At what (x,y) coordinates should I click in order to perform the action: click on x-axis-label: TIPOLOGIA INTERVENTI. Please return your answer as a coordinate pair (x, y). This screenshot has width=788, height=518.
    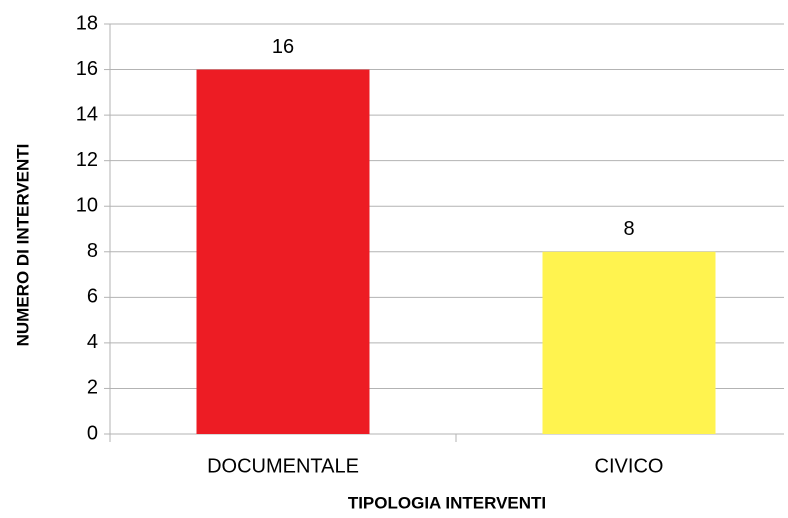
    Looking at the image, I should click on (447, 502).